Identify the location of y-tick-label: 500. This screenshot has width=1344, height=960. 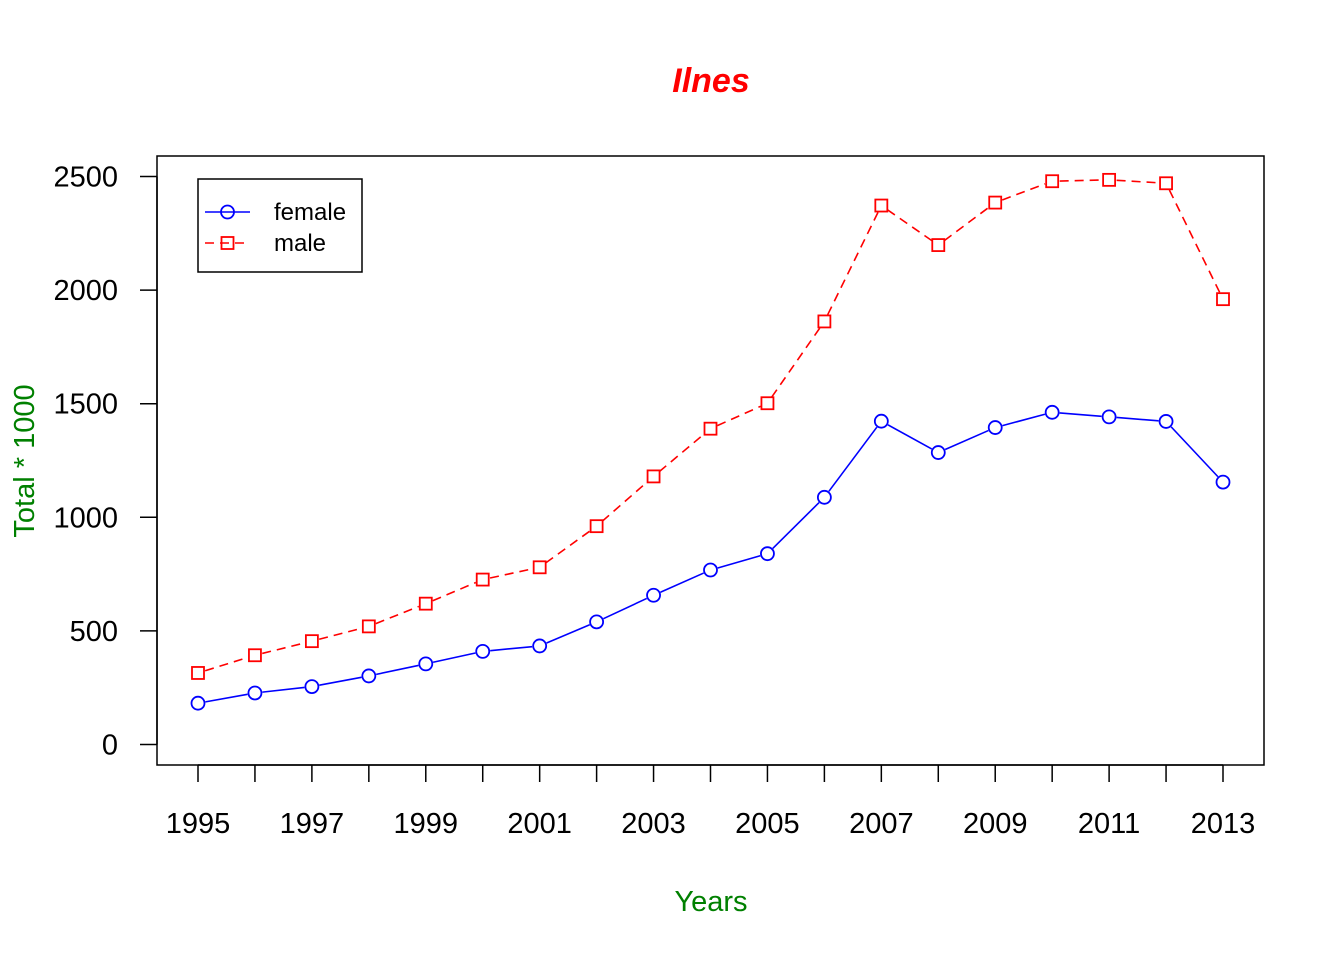
(94, 632).